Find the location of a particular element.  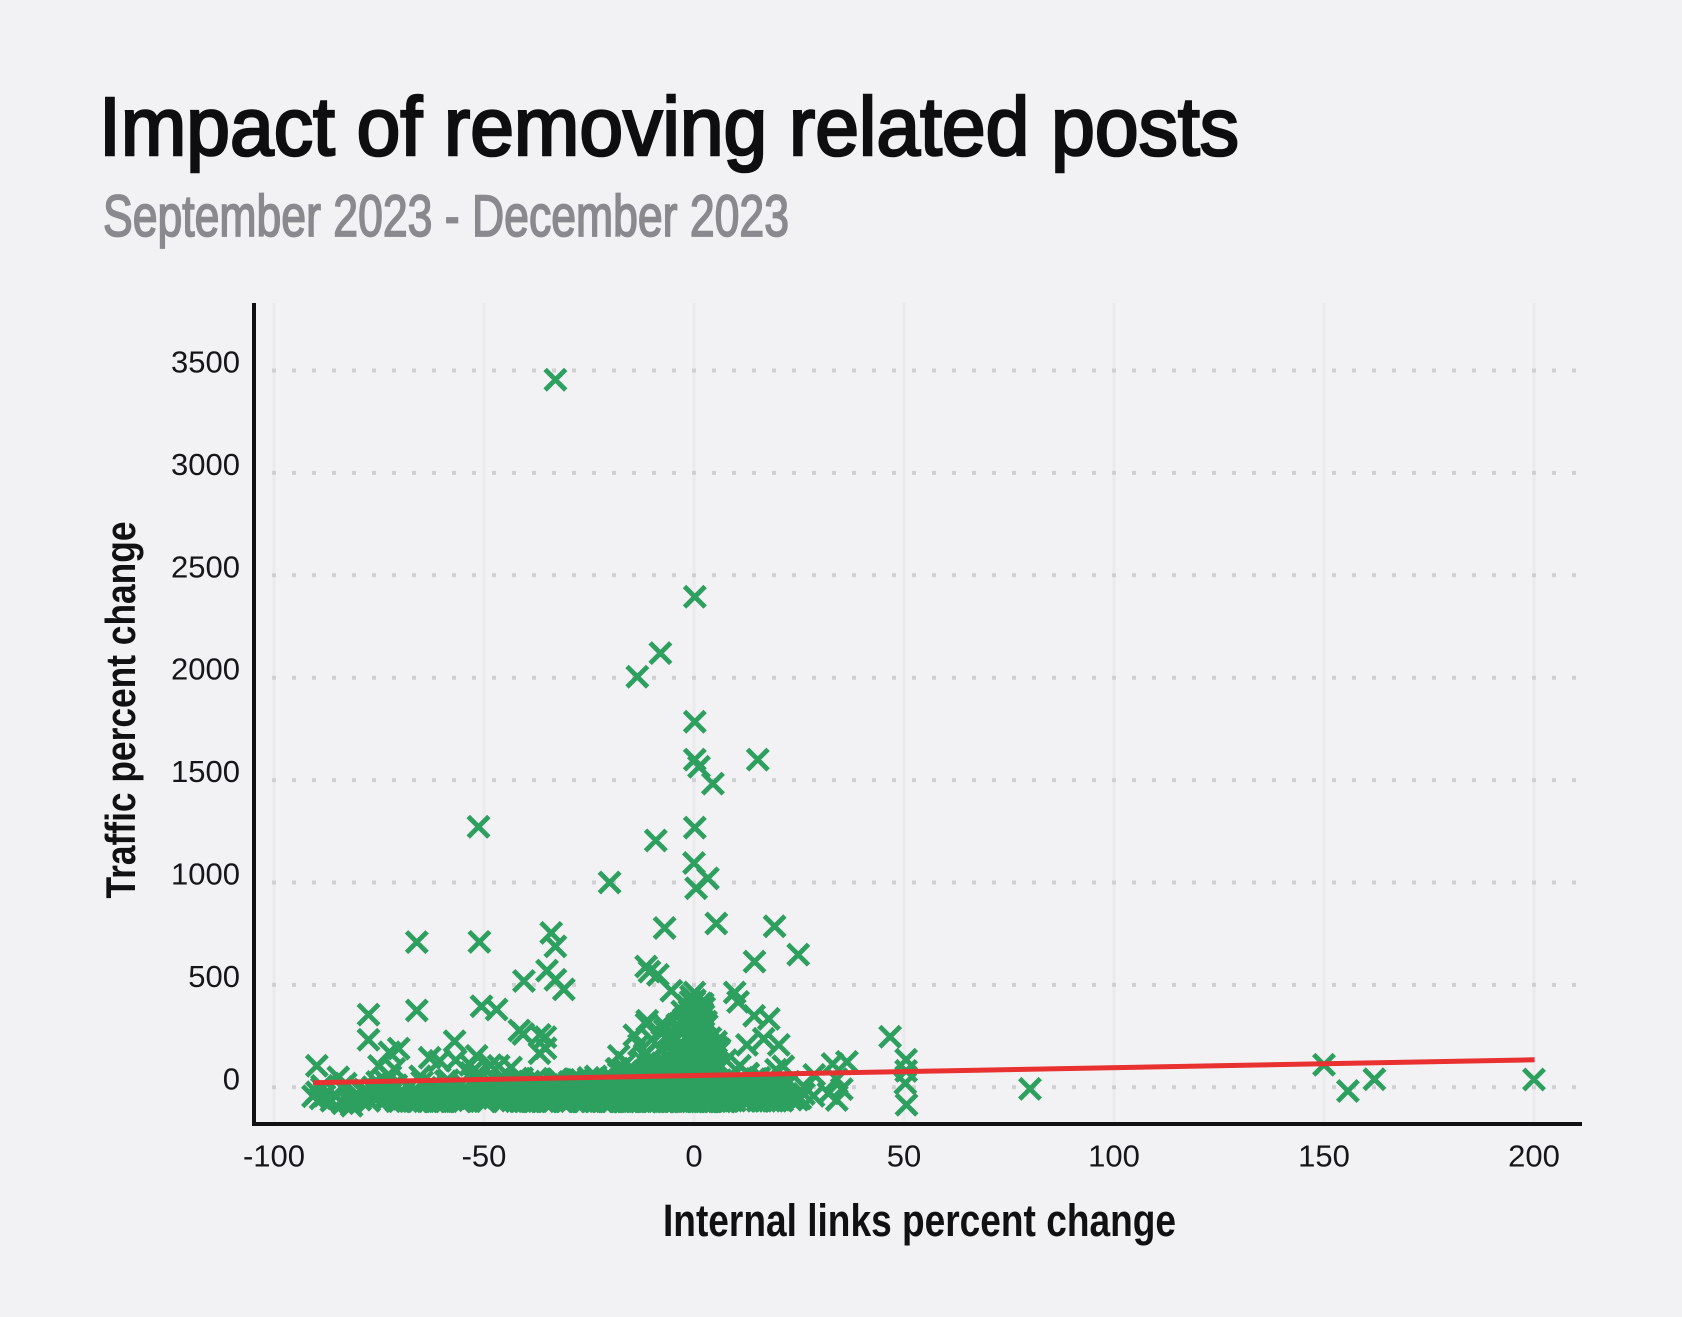

svg-text:Impact of removing related pos: Impact of removing related posts is located at coordinates (669, 126).